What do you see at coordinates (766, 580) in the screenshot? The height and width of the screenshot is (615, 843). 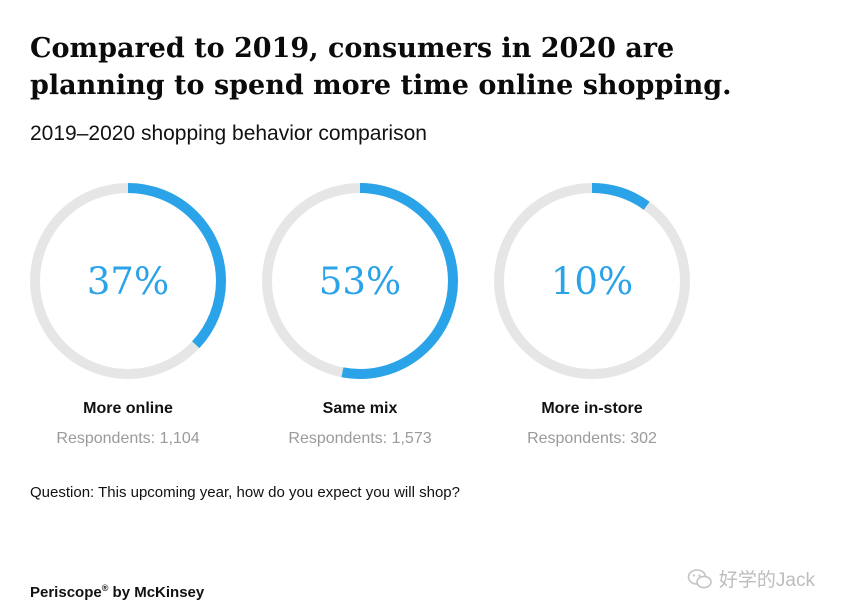 I see `watermark-text: 好学的Jack` at bounding box center [766, 580].